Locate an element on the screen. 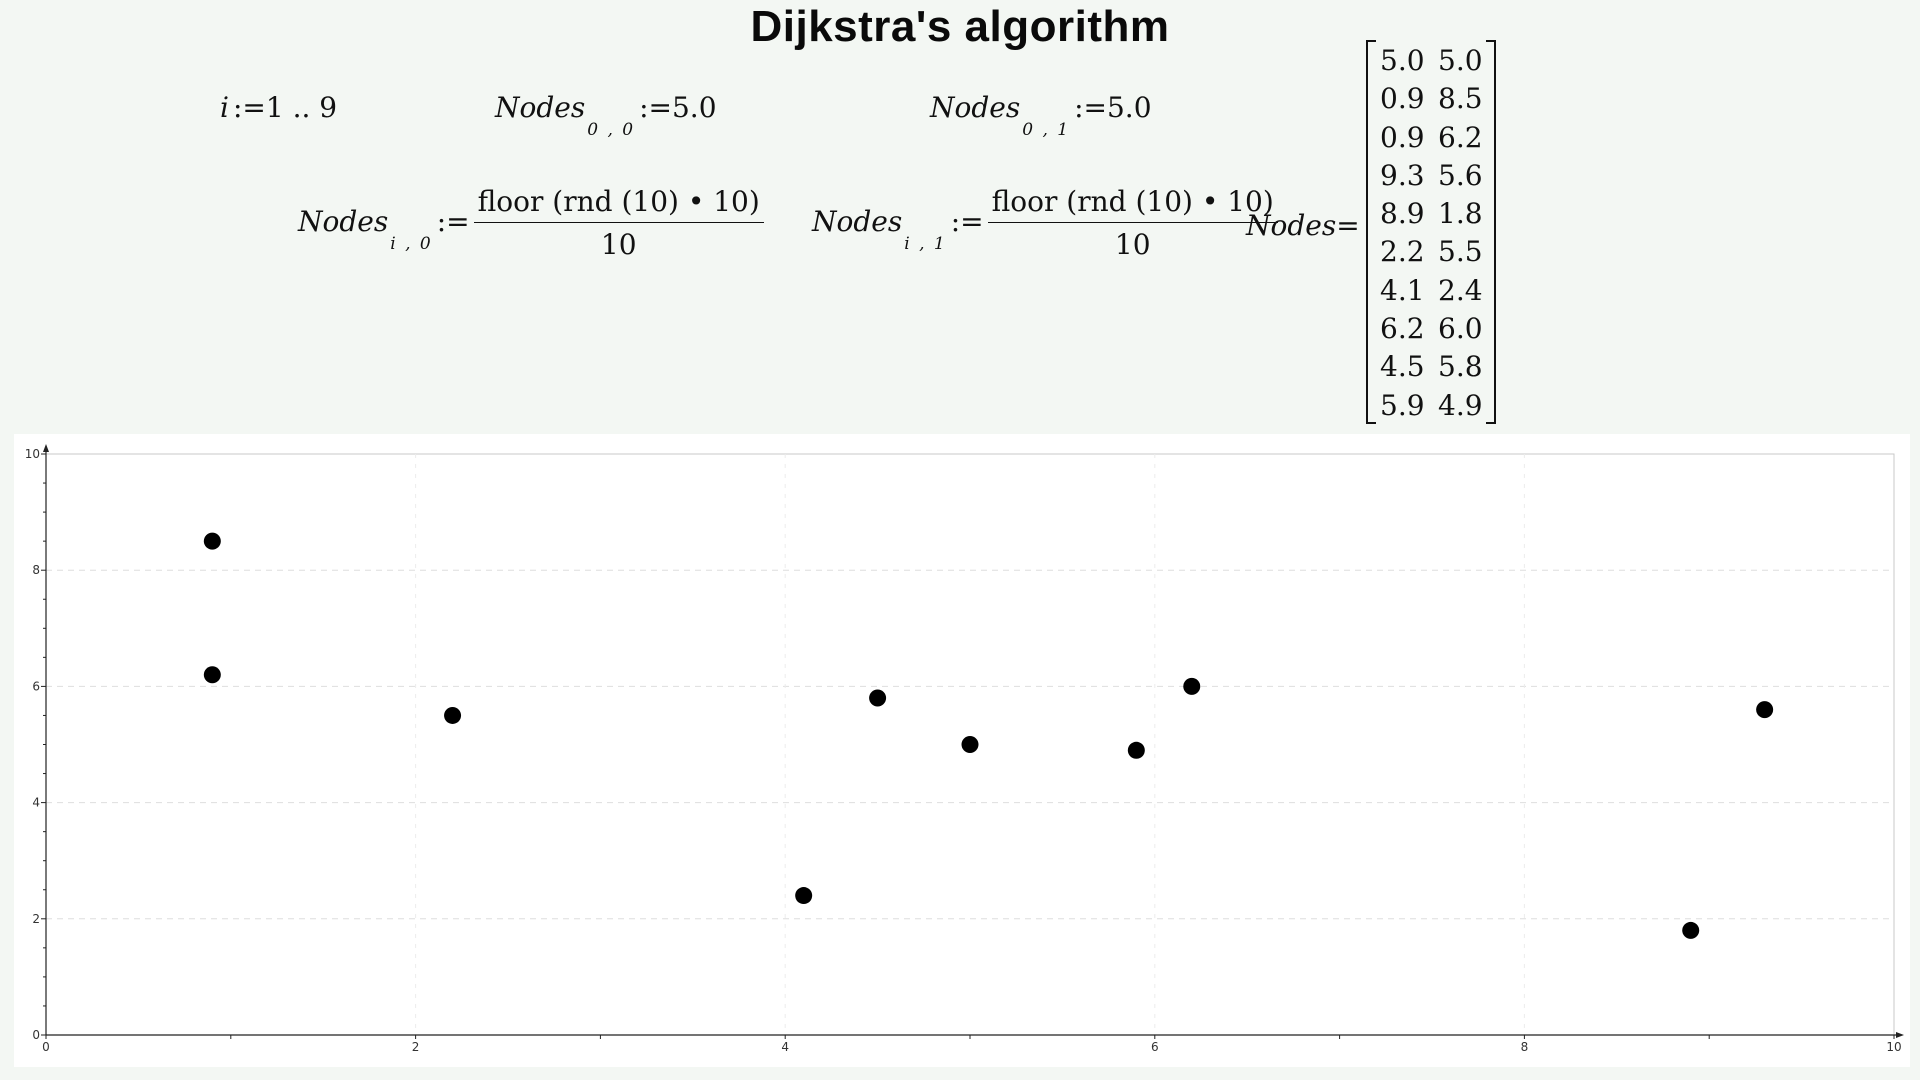 The image size is (1920, 1080). x-tick-label: 10 is located at coordinates (1893, 1047).